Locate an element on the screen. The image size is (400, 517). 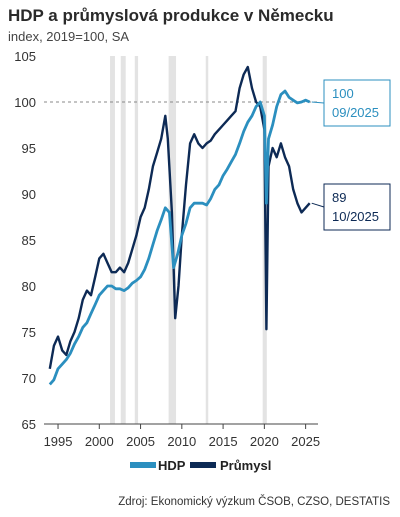
x-tick-label: 2020 is located at coordinates (264, 441).